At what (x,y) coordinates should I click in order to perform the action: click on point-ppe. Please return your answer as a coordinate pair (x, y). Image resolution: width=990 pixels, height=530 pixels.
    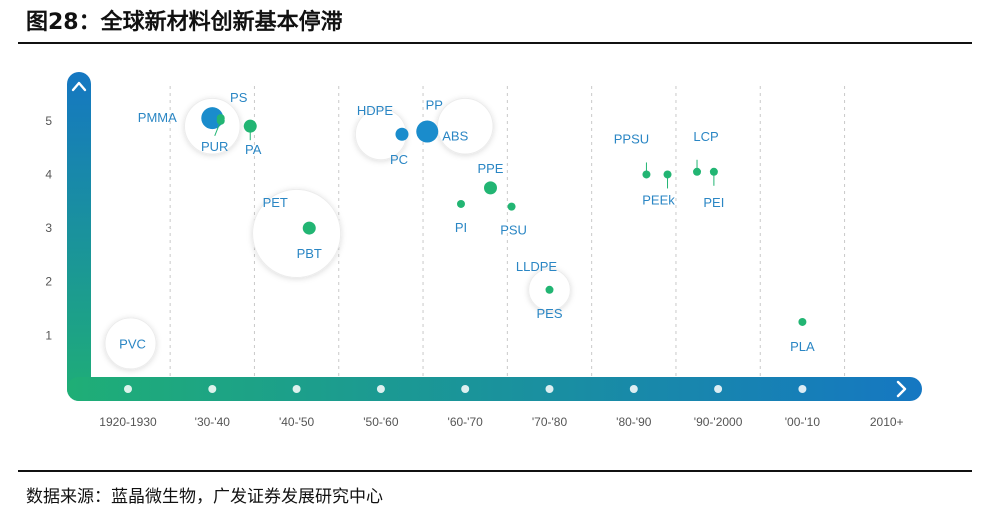
    Looking at the image, I should click on (490, 188).